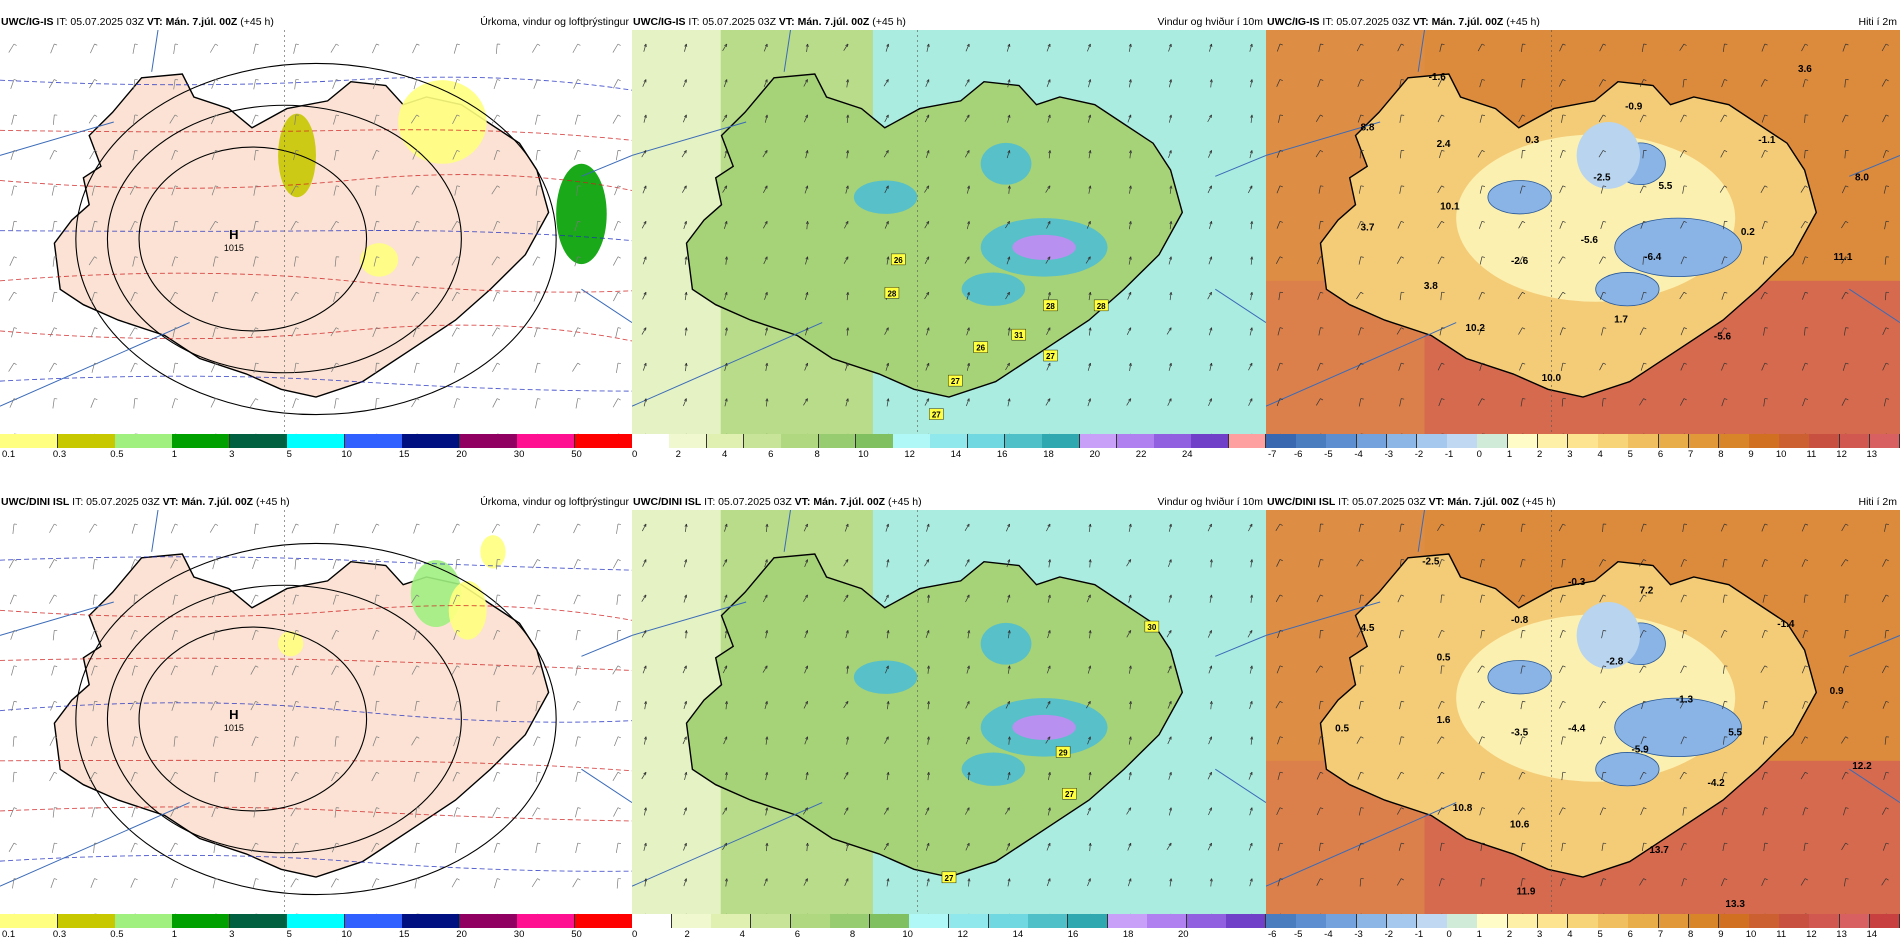 This screenshot has height=950, width=1900. Describe the element at coordinates (1721, 934) in the screenshot. I see `colorbar-label: 9` at that location.